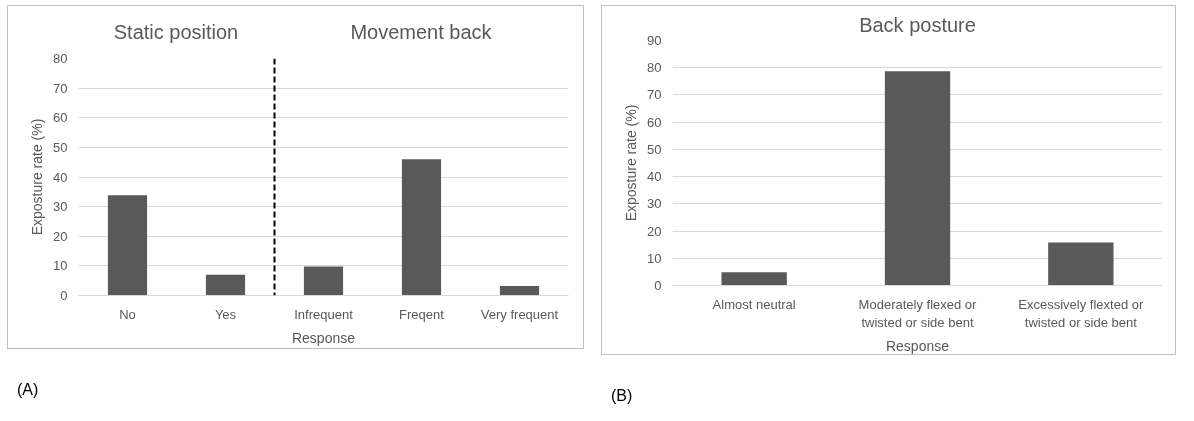 The image size is (1194, 421). I want to click on y-tick-label: 90, so click(654, 40).